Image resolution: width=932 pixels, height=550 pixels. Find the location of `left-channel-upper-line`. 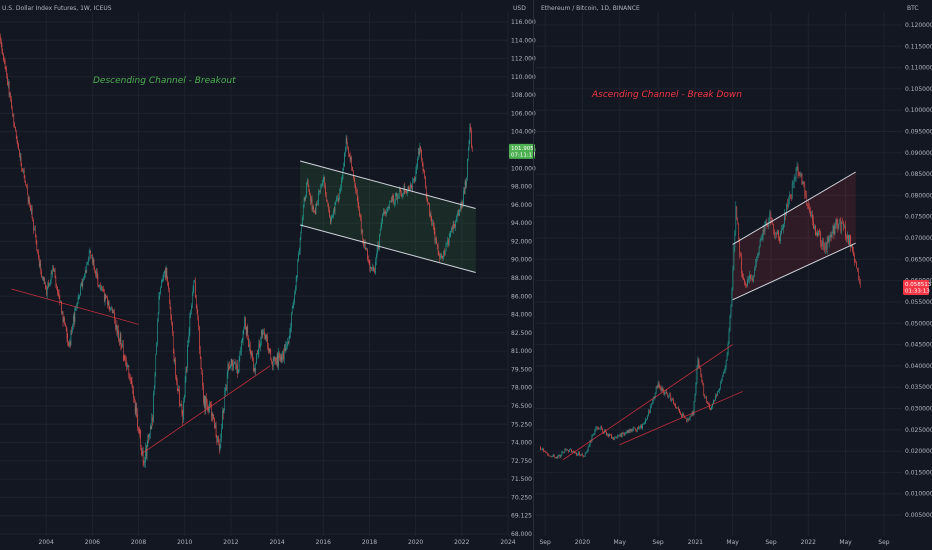

left-channel-upper-line is located at coordinates (388, 184).